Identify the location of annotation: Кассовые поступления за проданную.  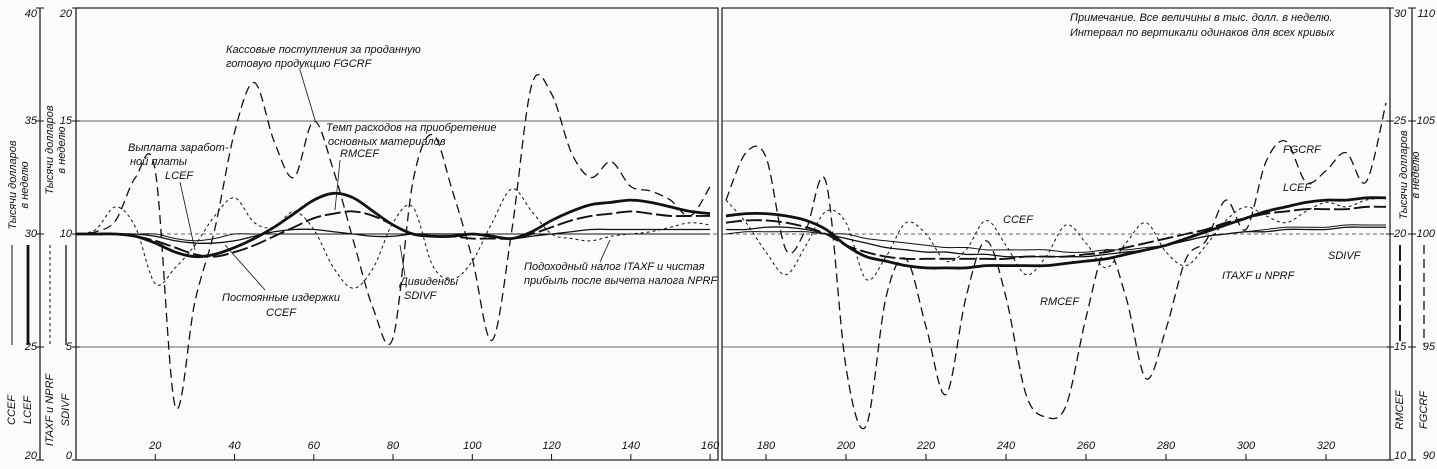
(323, 50).